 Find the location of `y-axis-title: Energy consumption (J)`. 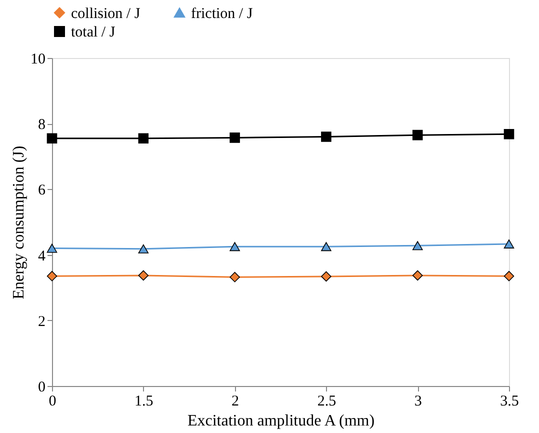

y-axis-title: Energy consumption (J) is located at coordinates (19, 223).